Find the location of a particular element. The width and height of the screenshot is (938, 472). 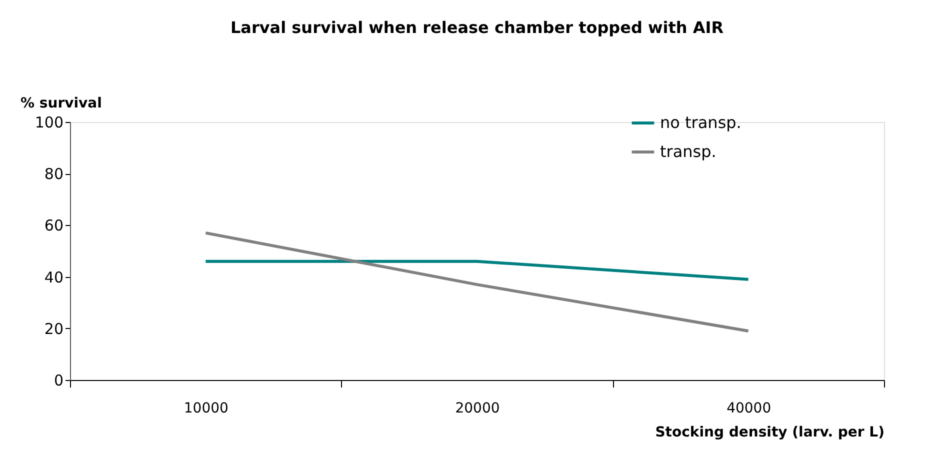

y-tick-label: 0 is located at coordinates (59, 381).